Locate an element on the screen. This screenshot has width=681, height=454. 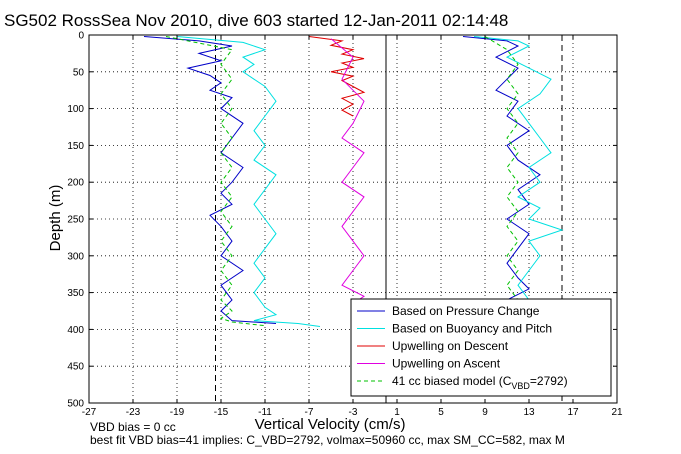
x-tick-label: -23 is located at coordinates (133, 412).